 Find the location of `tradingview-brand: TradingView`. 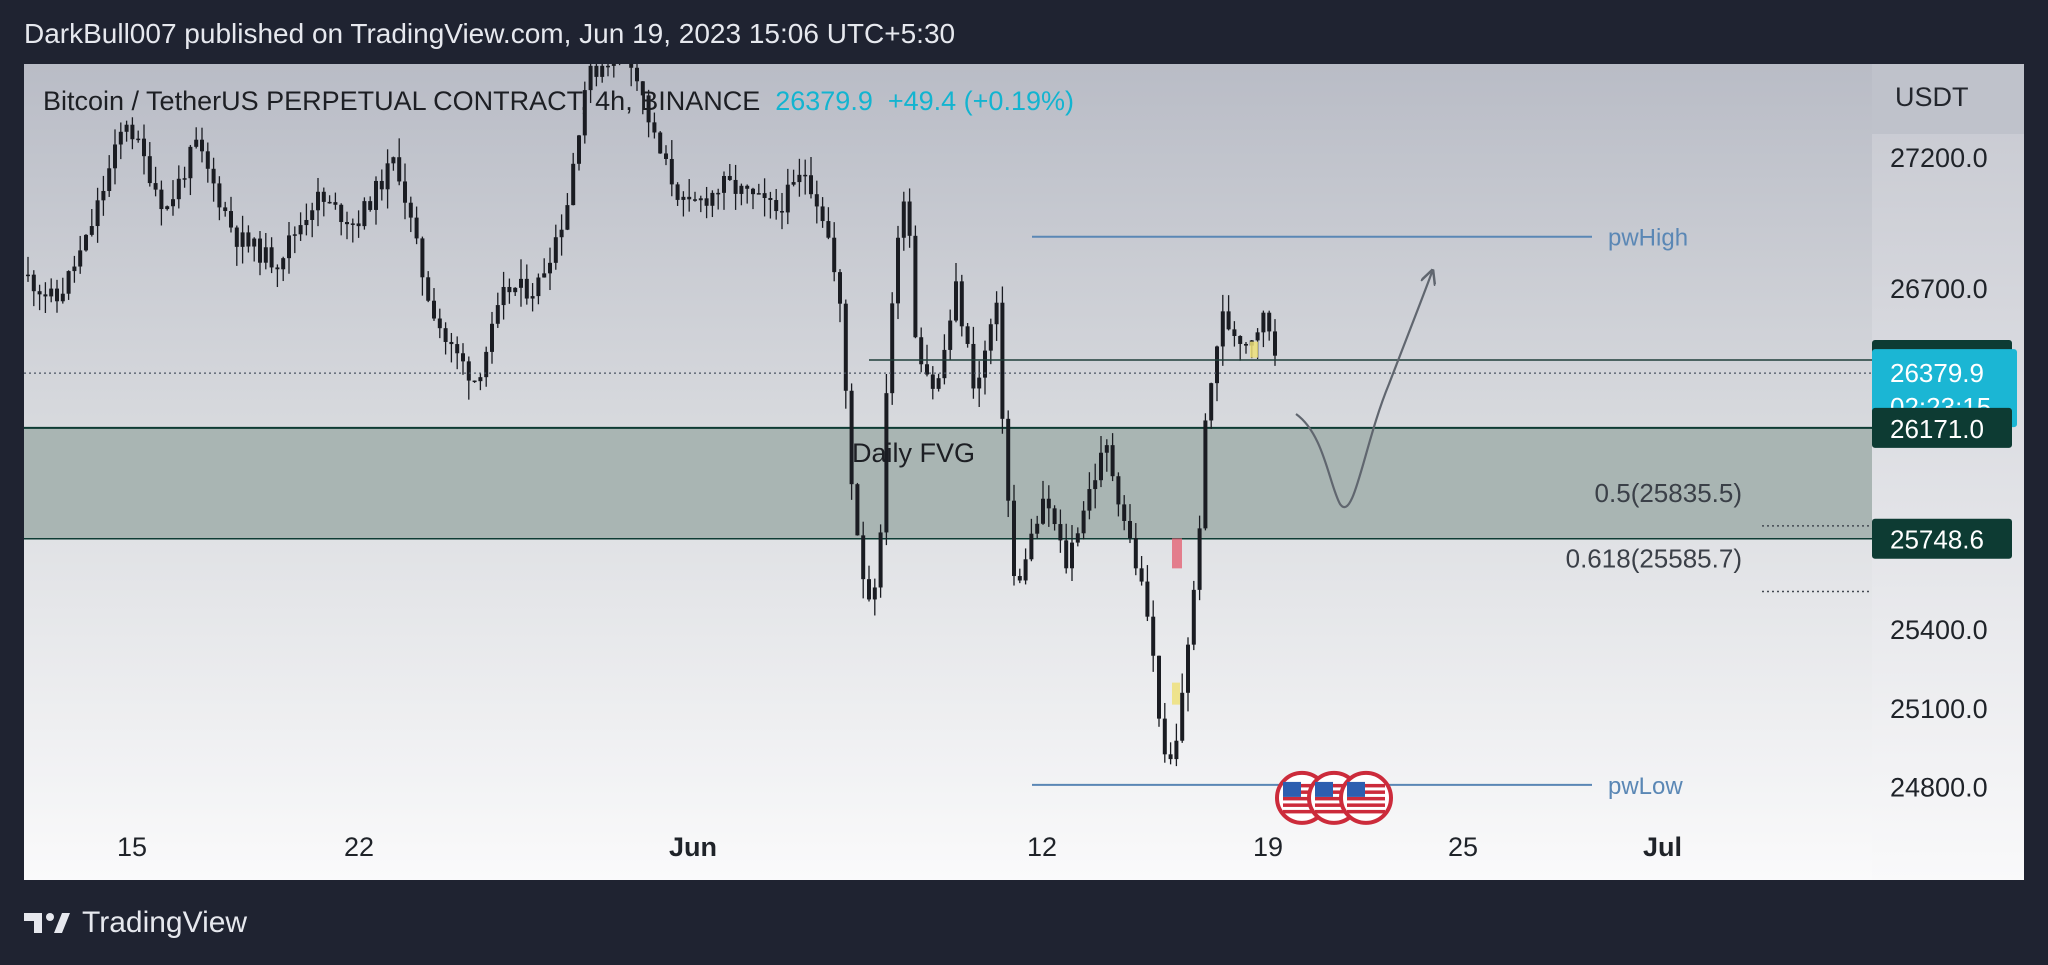

tradingview-brand: TradingView is located at coordinates (135, 923).